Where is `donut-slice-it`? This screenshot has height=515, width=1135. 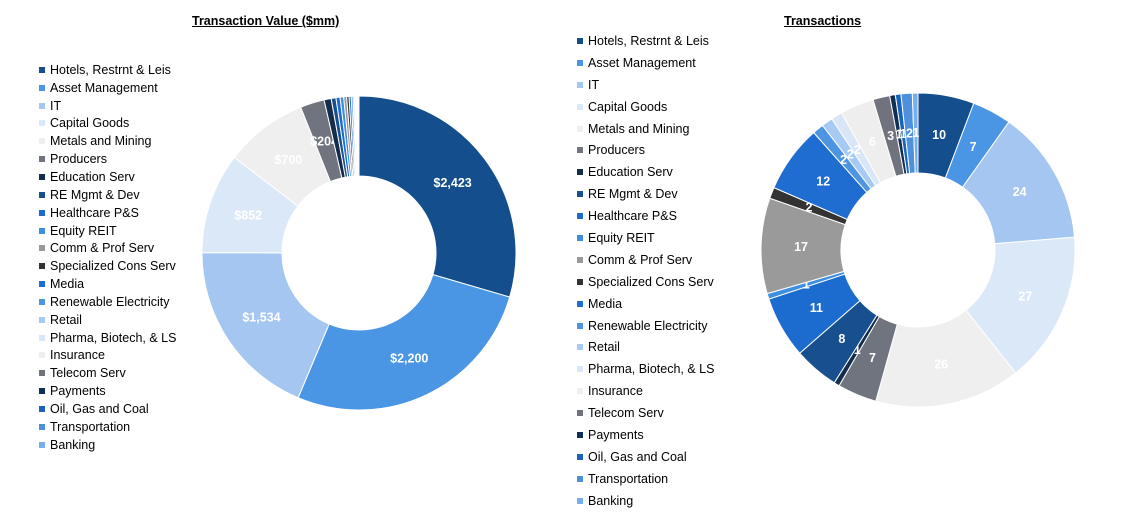
donut-slice-it is located at coordinates (265, 325).